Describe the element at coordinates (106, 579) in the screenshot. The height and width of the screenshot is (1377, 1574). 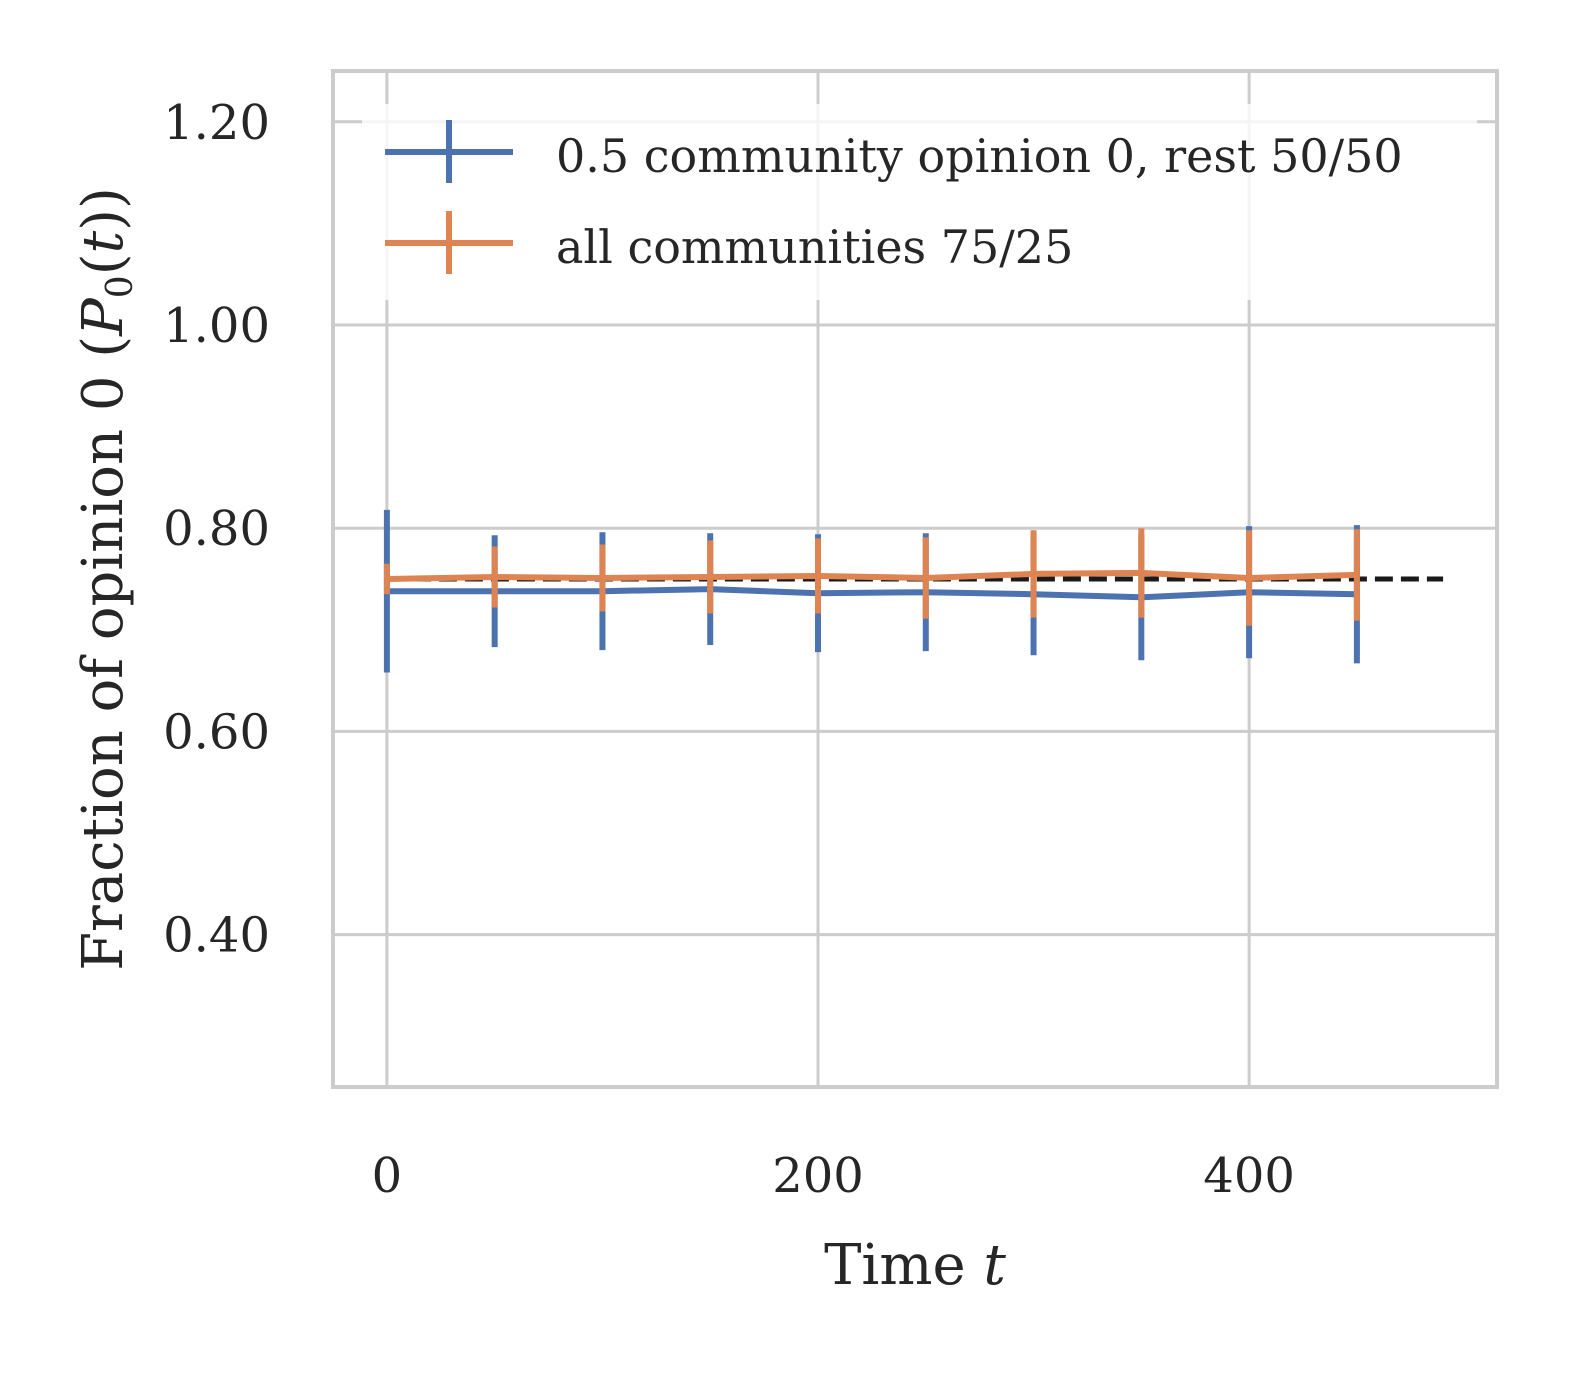
I see `y-axis-label: Fraction of opinion 0 (P0(t))` at that location.